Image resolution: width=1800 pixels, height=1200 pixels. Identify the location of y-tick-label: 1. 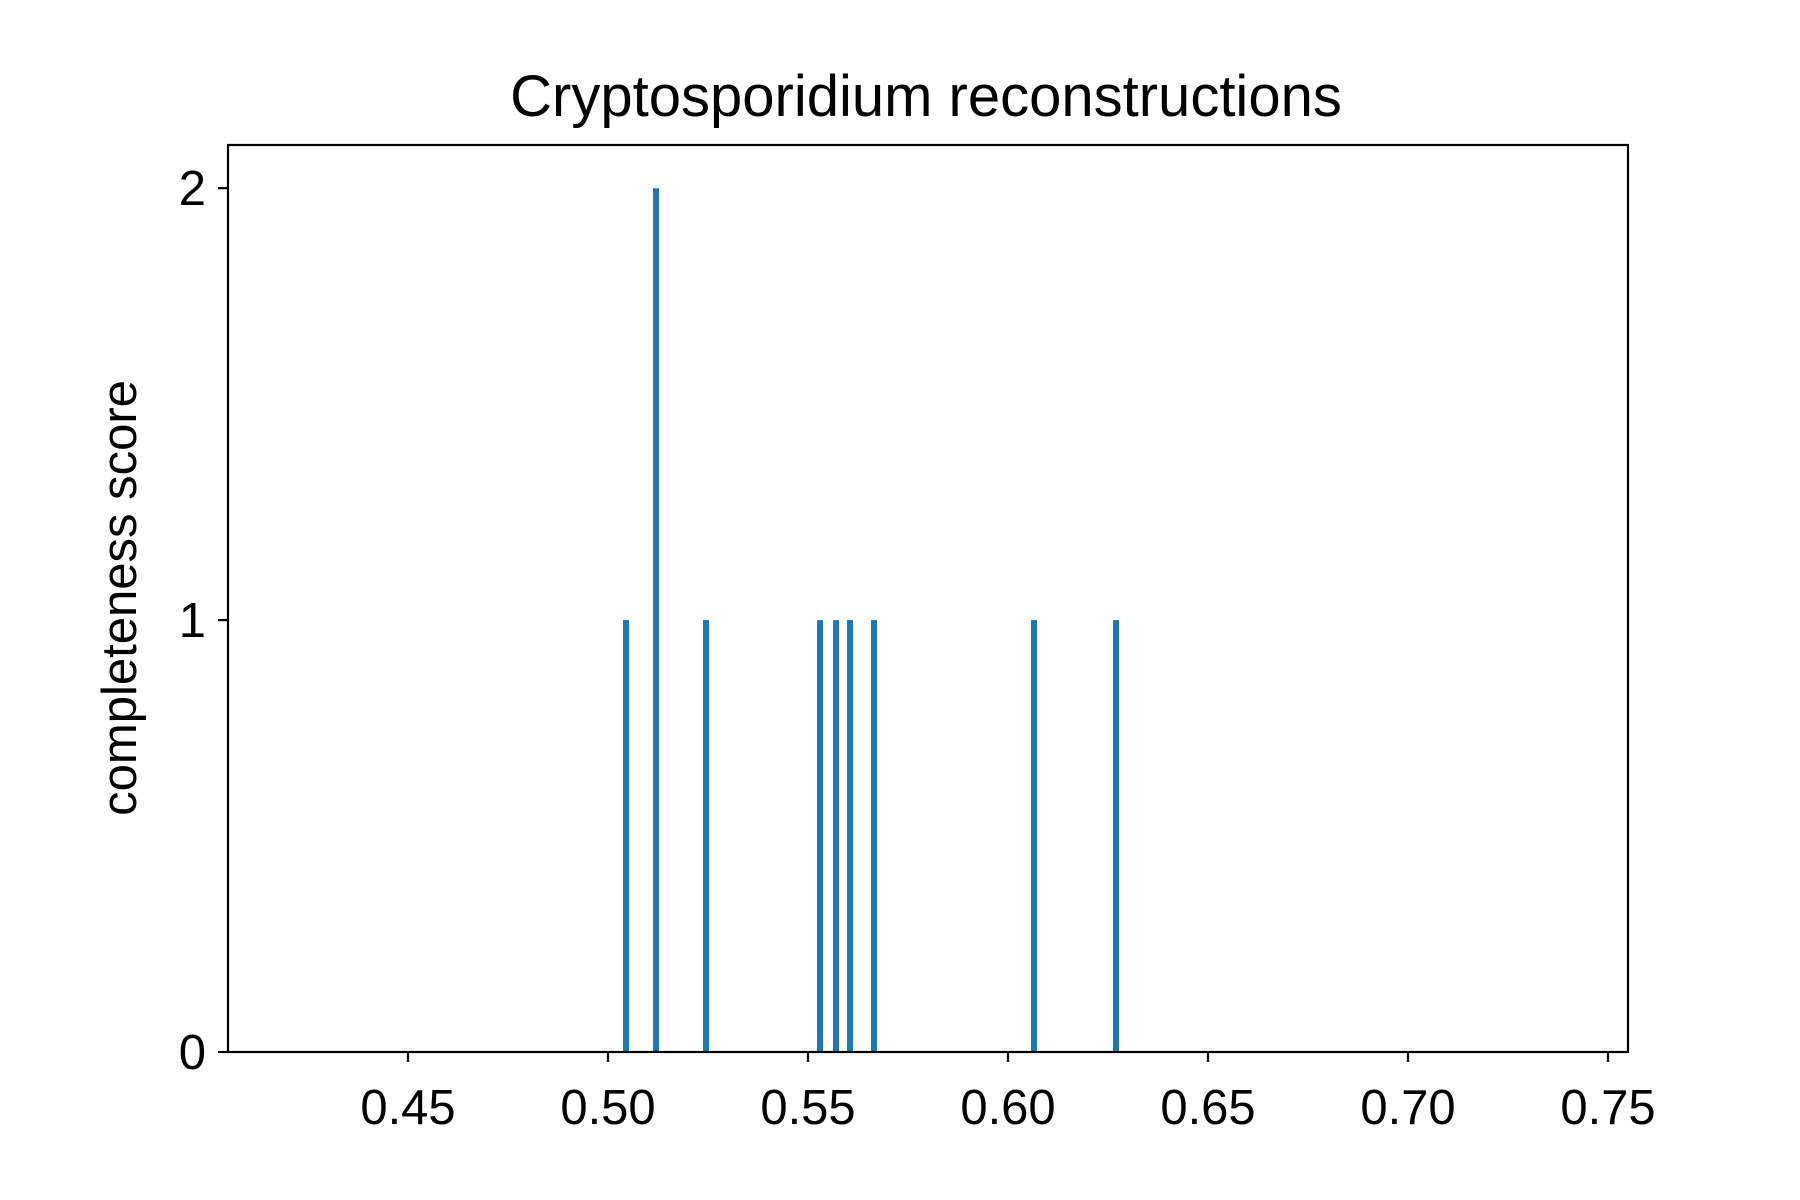
(192, 621).